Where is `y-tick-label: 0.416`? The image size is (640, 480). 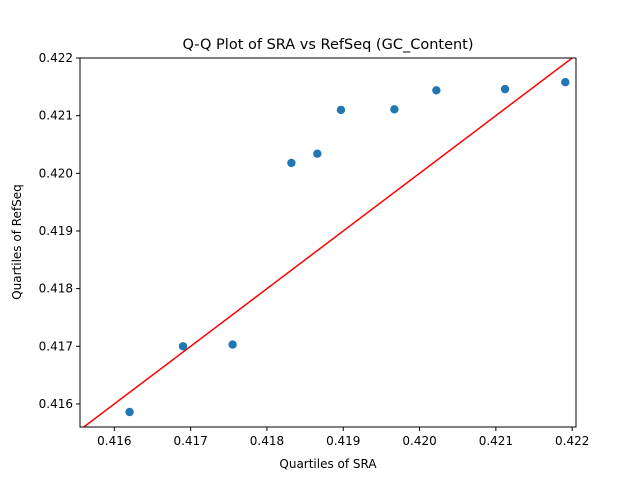
y-tick-label: 0.416 is located at coordinates (56, 404).